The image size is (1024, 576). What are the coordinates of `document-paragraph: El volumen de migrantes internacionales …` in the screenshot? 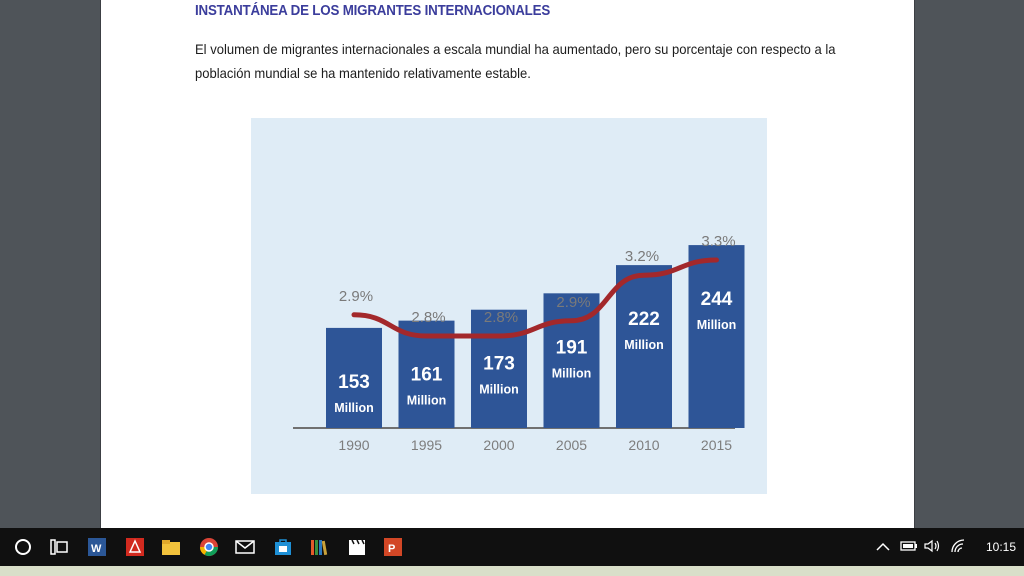 It's located at (515, 61).